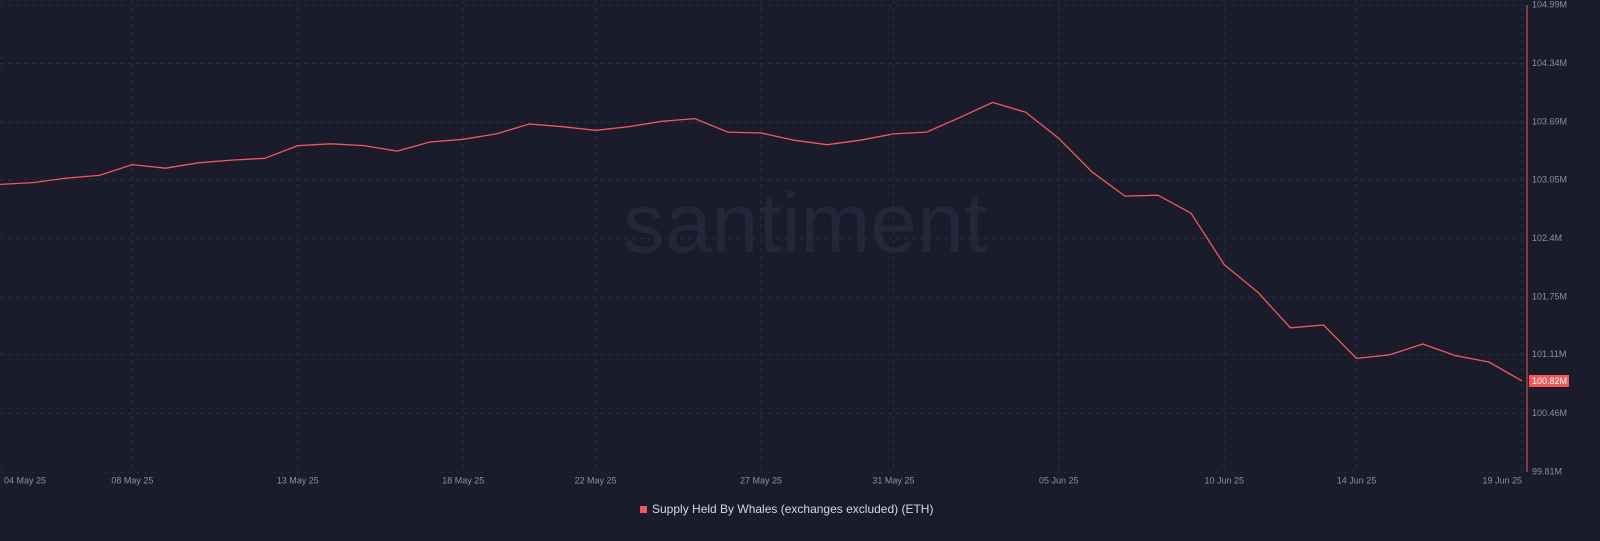 This screenshot has height=541, width=1600. I want to click on y-tick-label: 103.05M, so click(1549, 179).